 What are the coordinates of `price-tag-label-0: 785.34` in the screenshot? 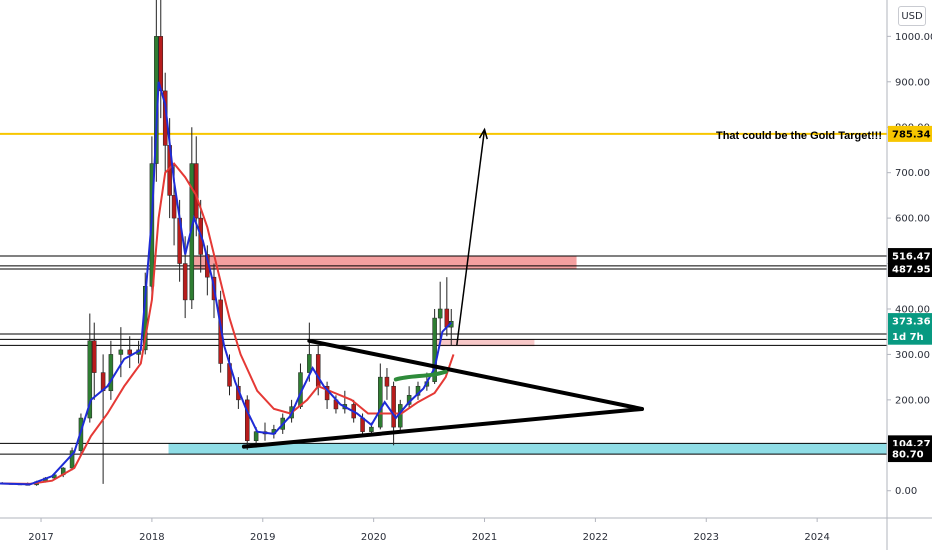 It's located at (911, 134).